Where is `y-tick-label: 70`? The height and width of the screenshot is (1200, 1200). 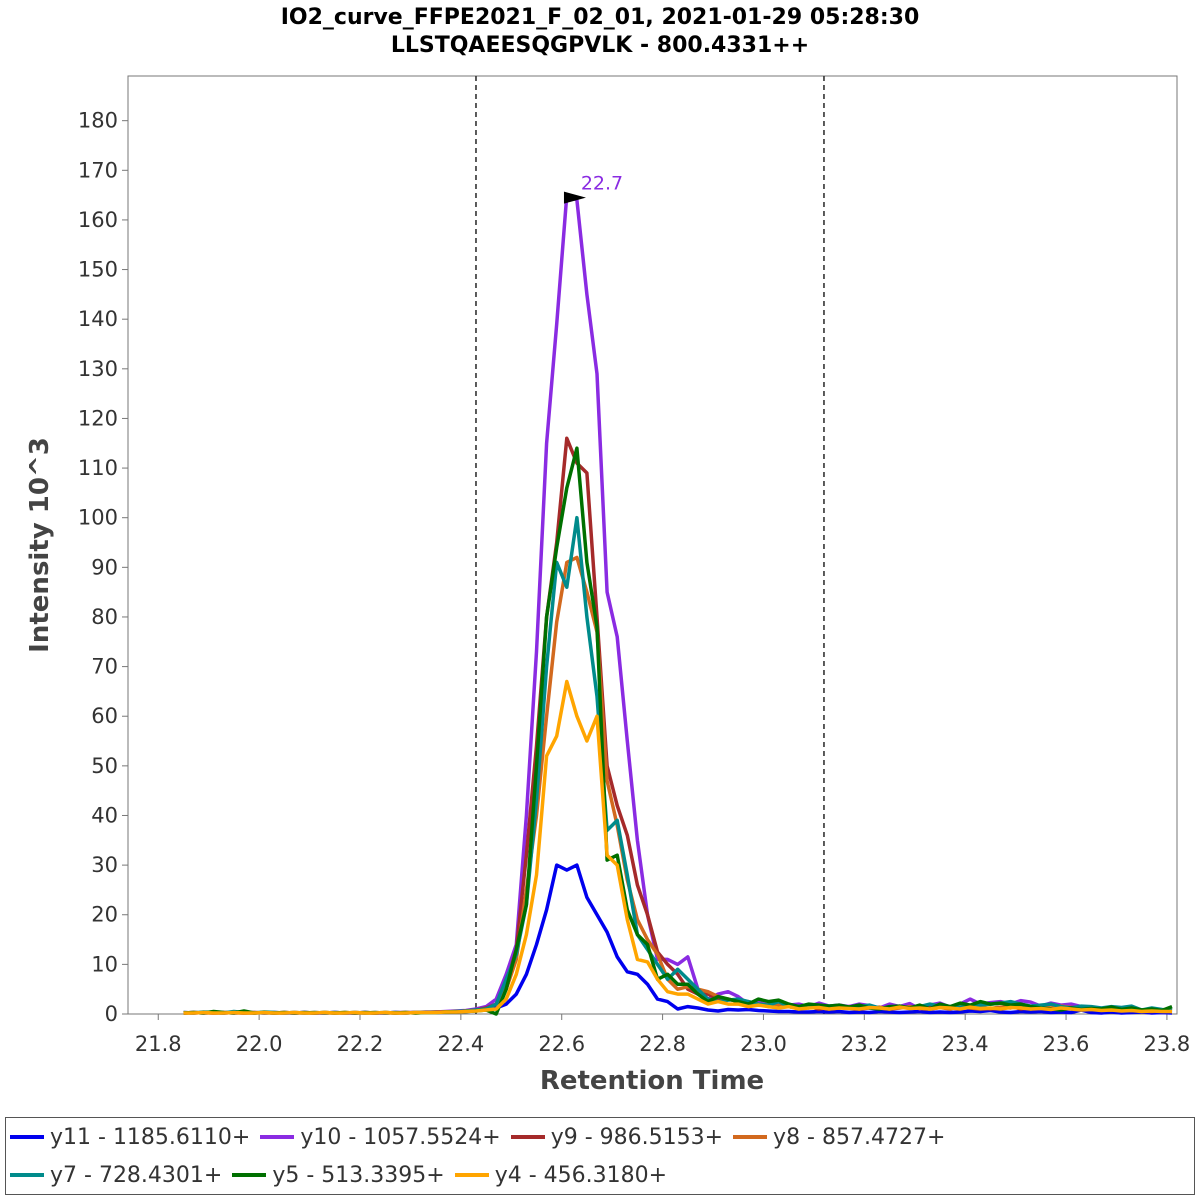 y-tick-label: 70 is located at coordinates (104, 667).